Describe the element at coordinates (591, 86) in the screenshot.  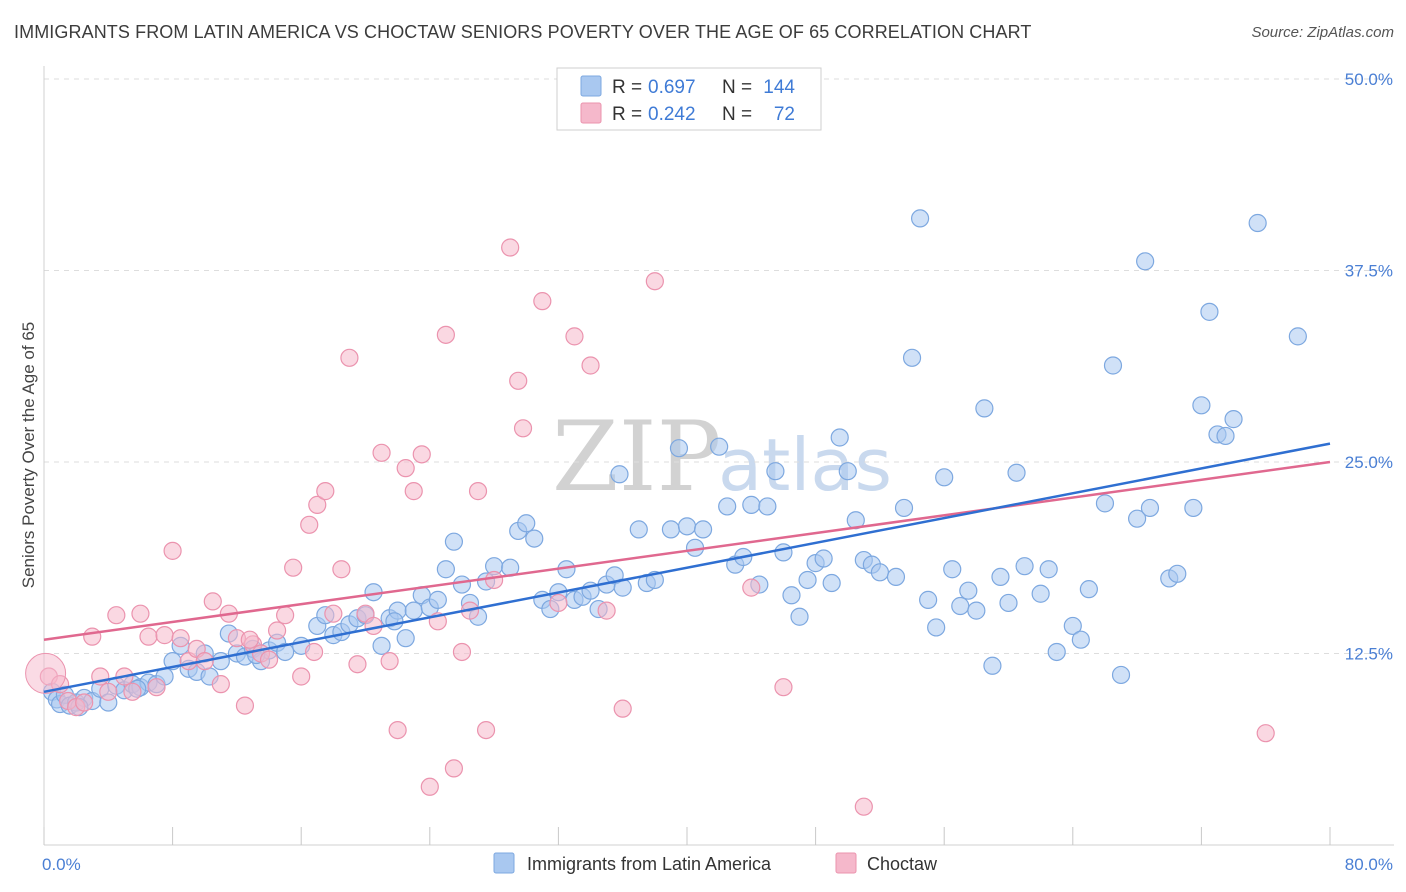
I see `legend-swatch-blue` at that location.